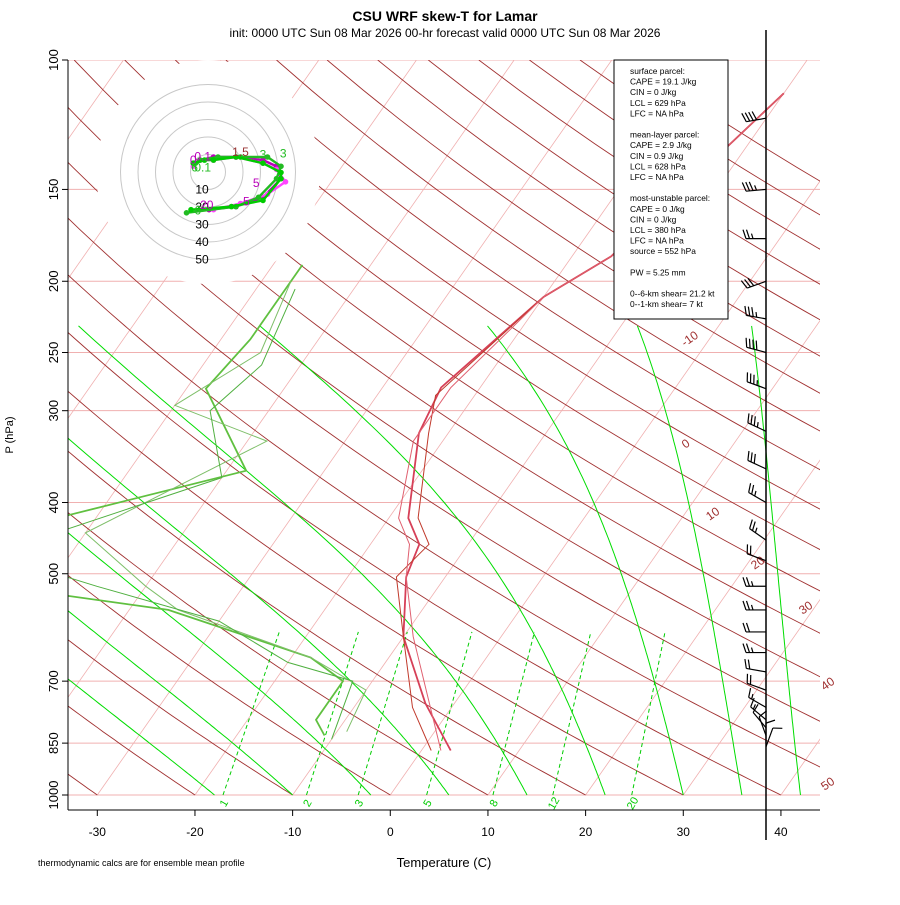 This screenshot has width=900, height=905. I want to click on hodograph-ring-label: 40, so click(202, 242).